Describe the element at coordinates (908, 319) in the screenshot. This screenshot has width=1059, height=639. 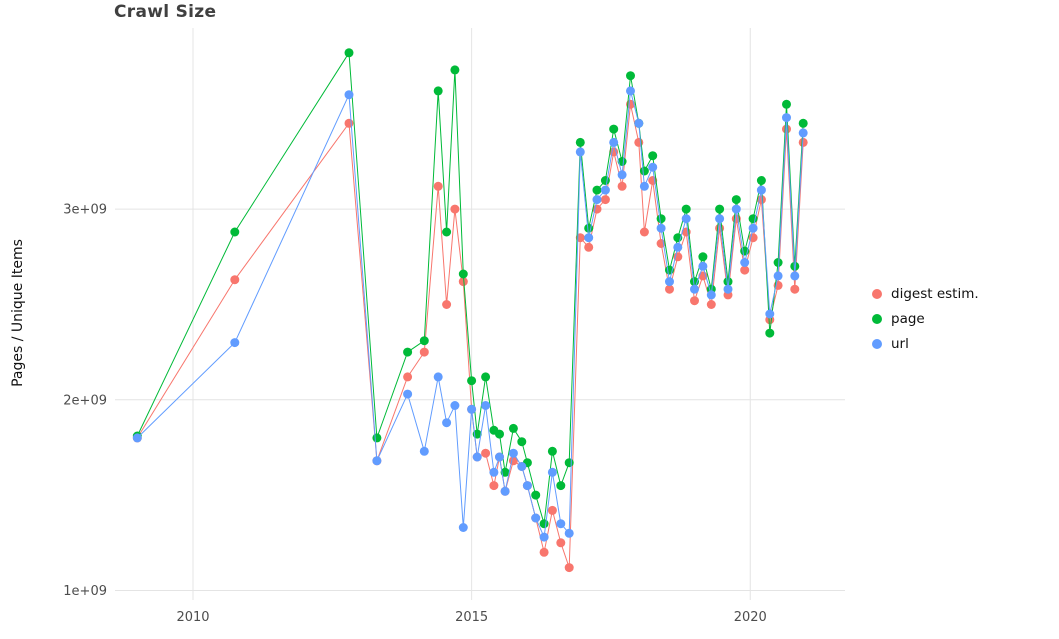
I see `legend-label-page: page` at that location.